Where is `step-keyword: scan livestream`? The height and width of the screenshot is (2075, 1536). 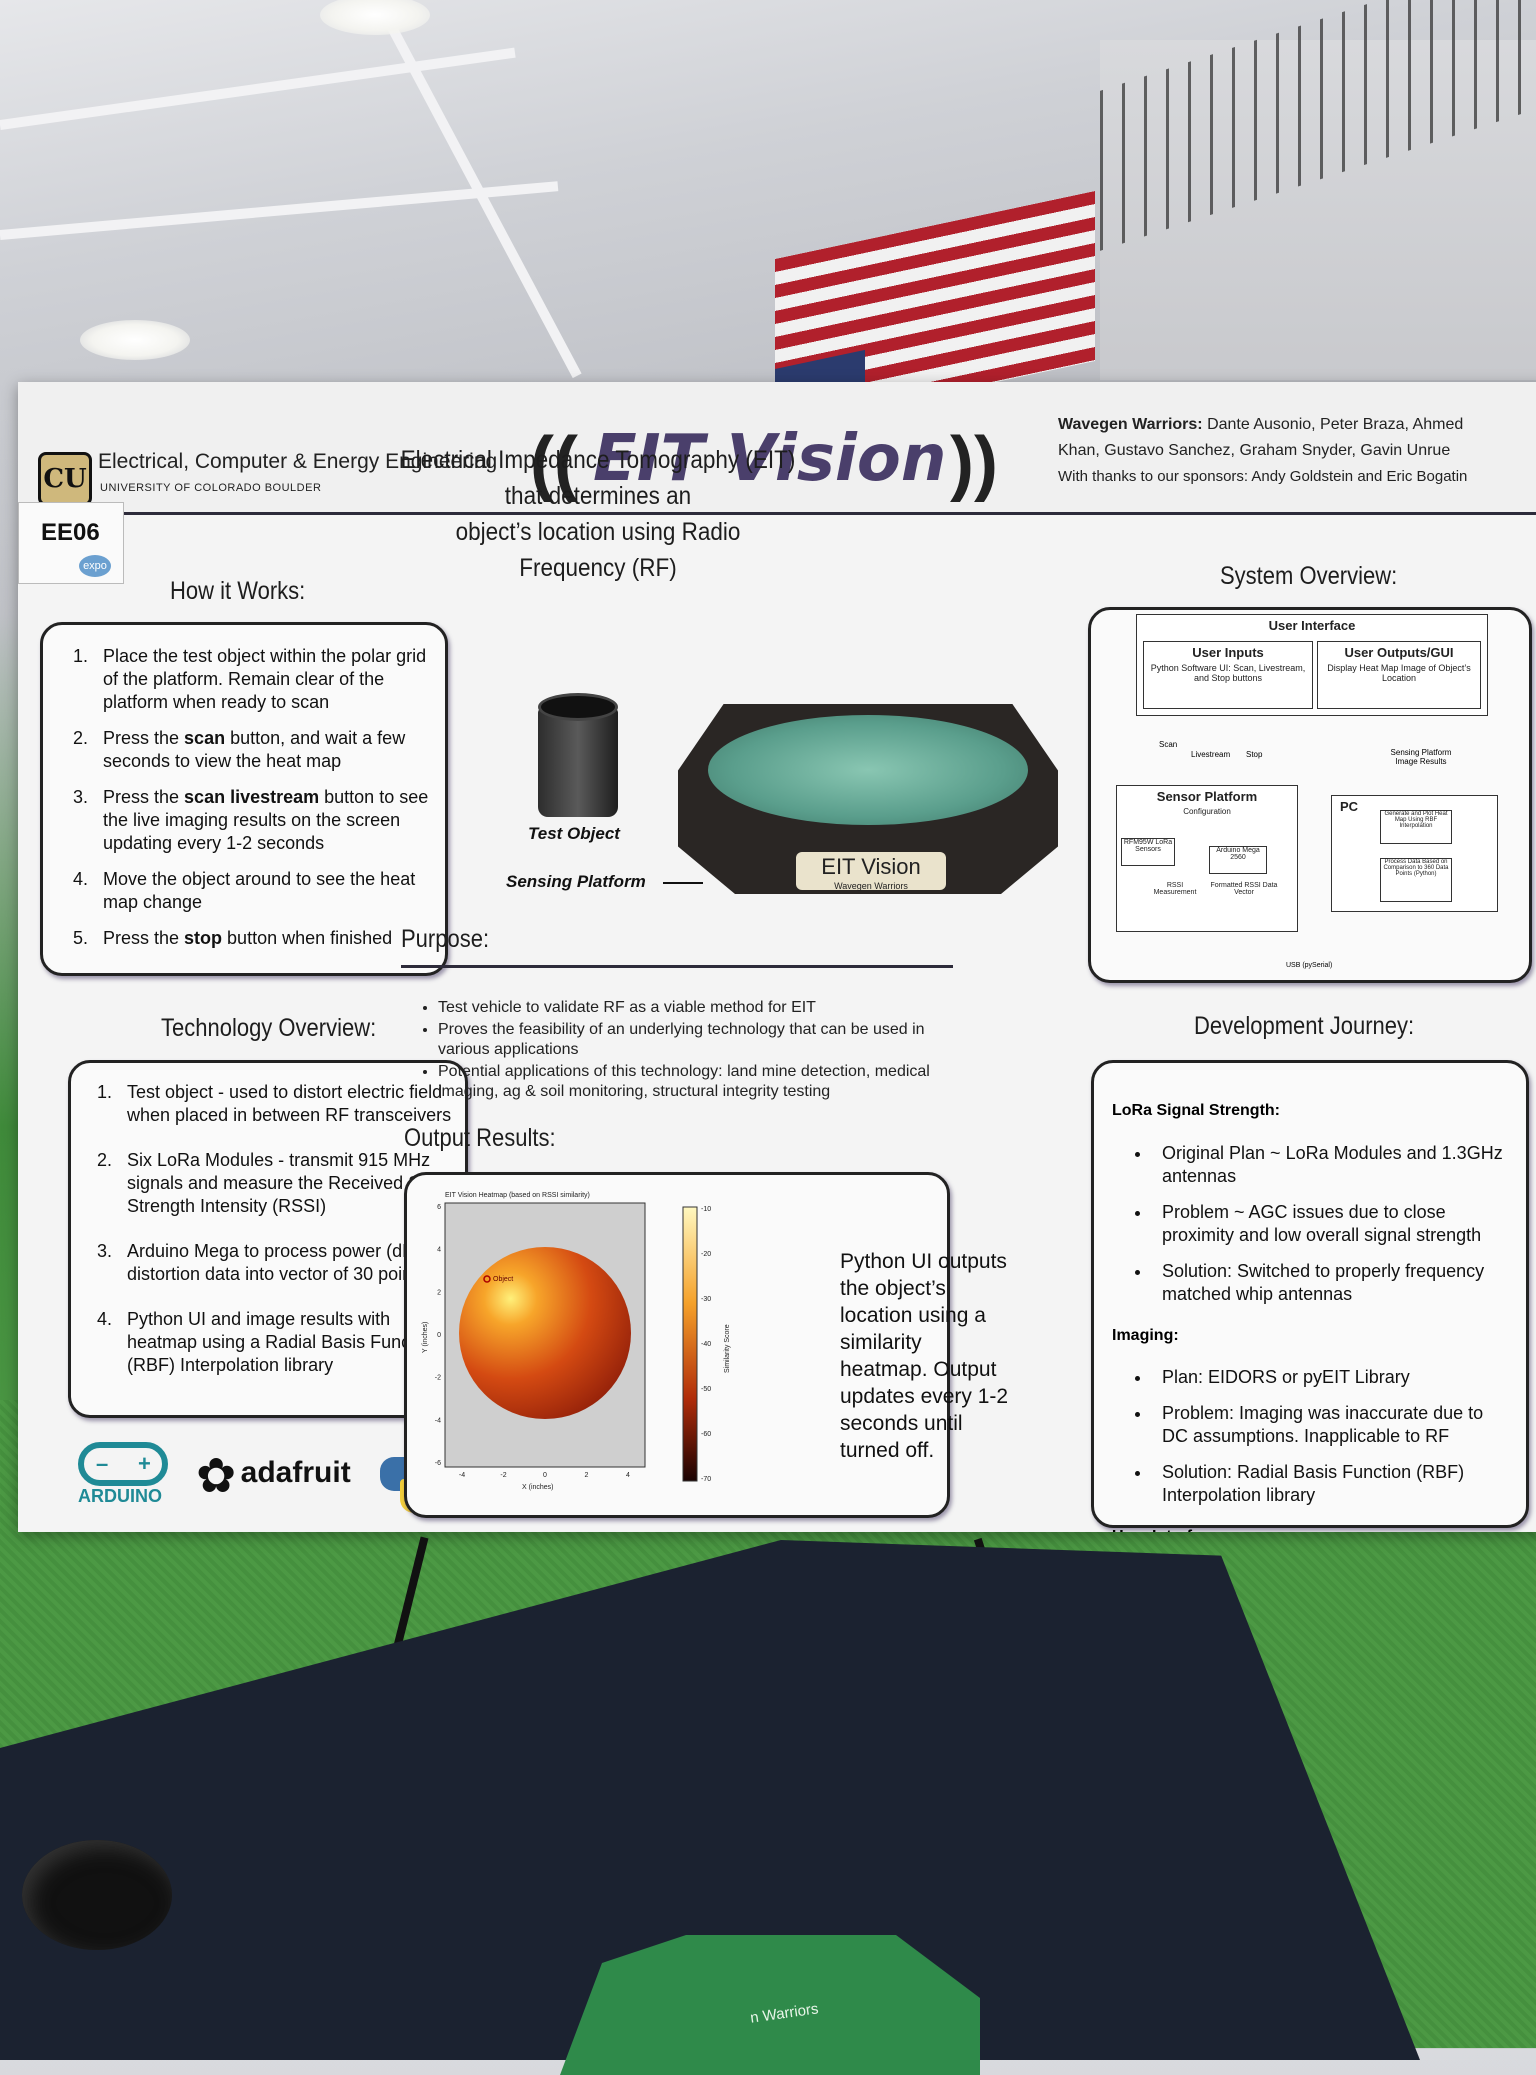
step-keyword: scan livestream is located at coordinates (252, 797).